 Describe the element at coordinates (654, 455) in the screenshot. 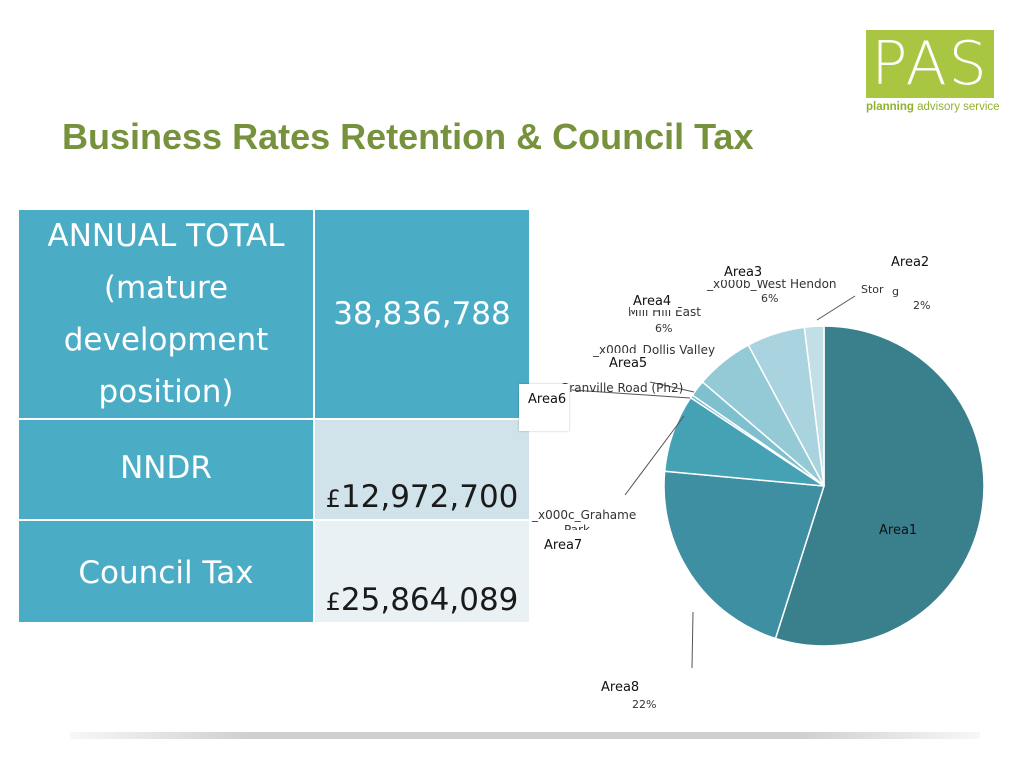

I see `leader-line-area7` at that location.